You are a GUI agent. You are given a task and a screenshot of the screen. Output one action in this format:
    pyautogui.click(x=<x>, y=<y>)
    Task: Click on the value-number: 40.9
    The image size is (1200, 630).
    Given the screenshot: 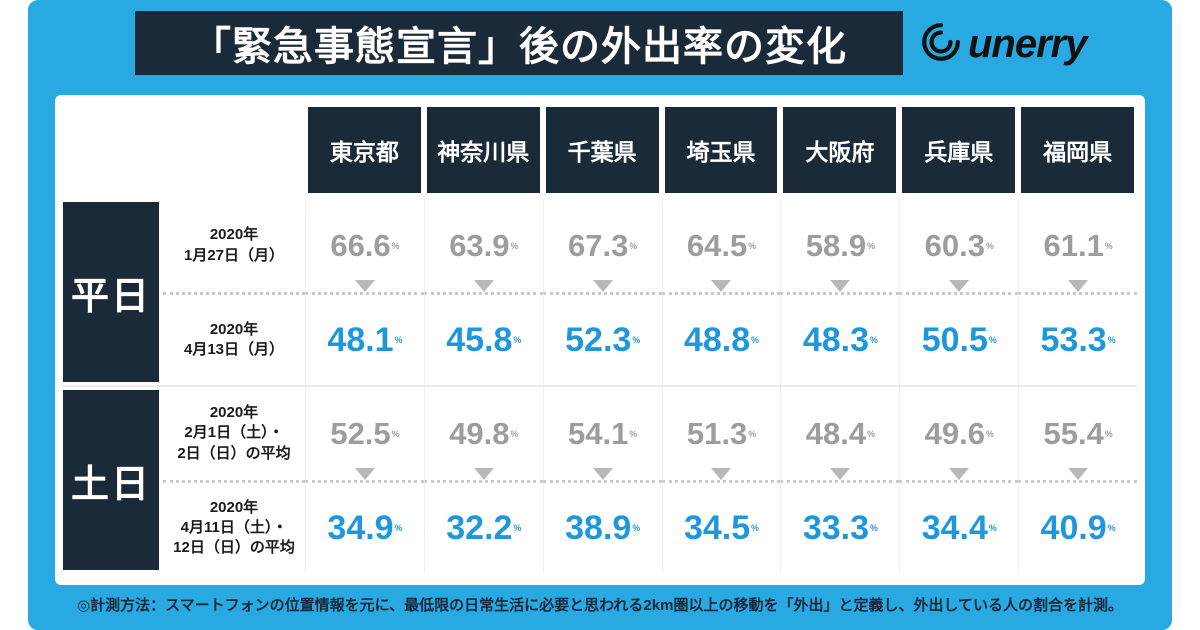 What is the action you would take?
    pyautogui.click(x=1073, y=527)
    